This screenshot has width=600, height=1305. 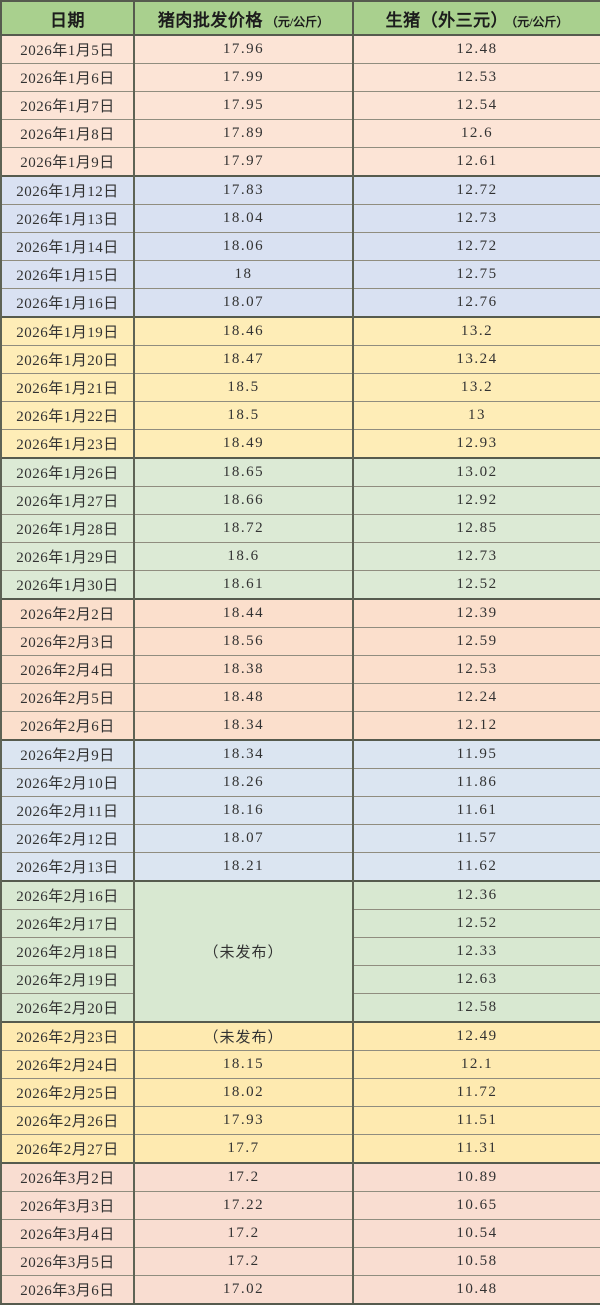 I want to click on table-row: 2026年2月12日 18.07 11.57, so click(x=300, y=838).